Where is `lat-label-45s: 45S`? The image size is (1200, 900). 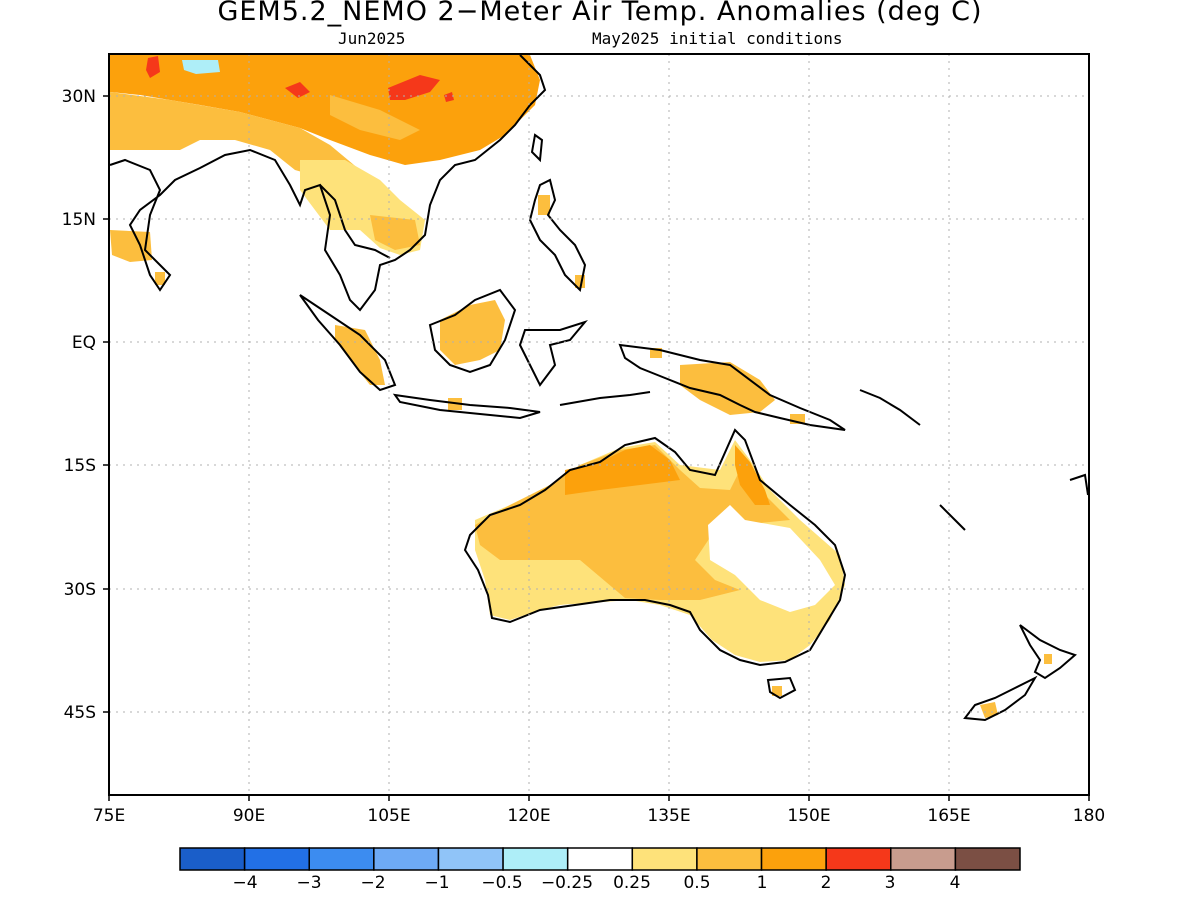
lat-label-45s: 45S is located at coordinates (80, 713).